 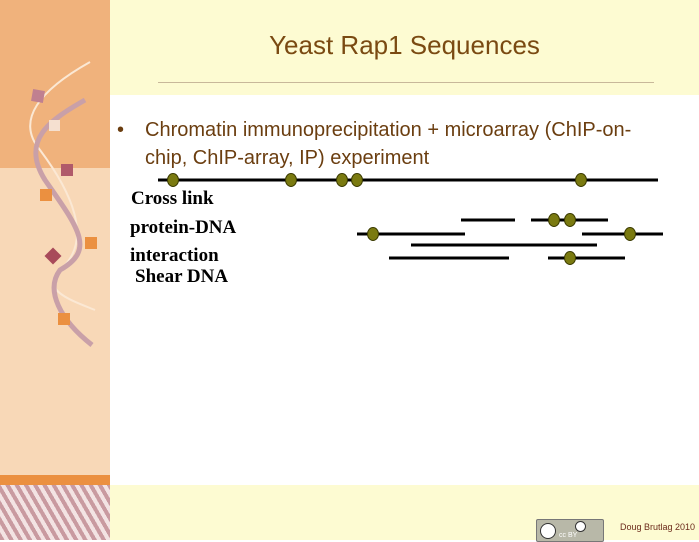 I want to click on sidebar-accent-strip, so click(x=55, y=480).